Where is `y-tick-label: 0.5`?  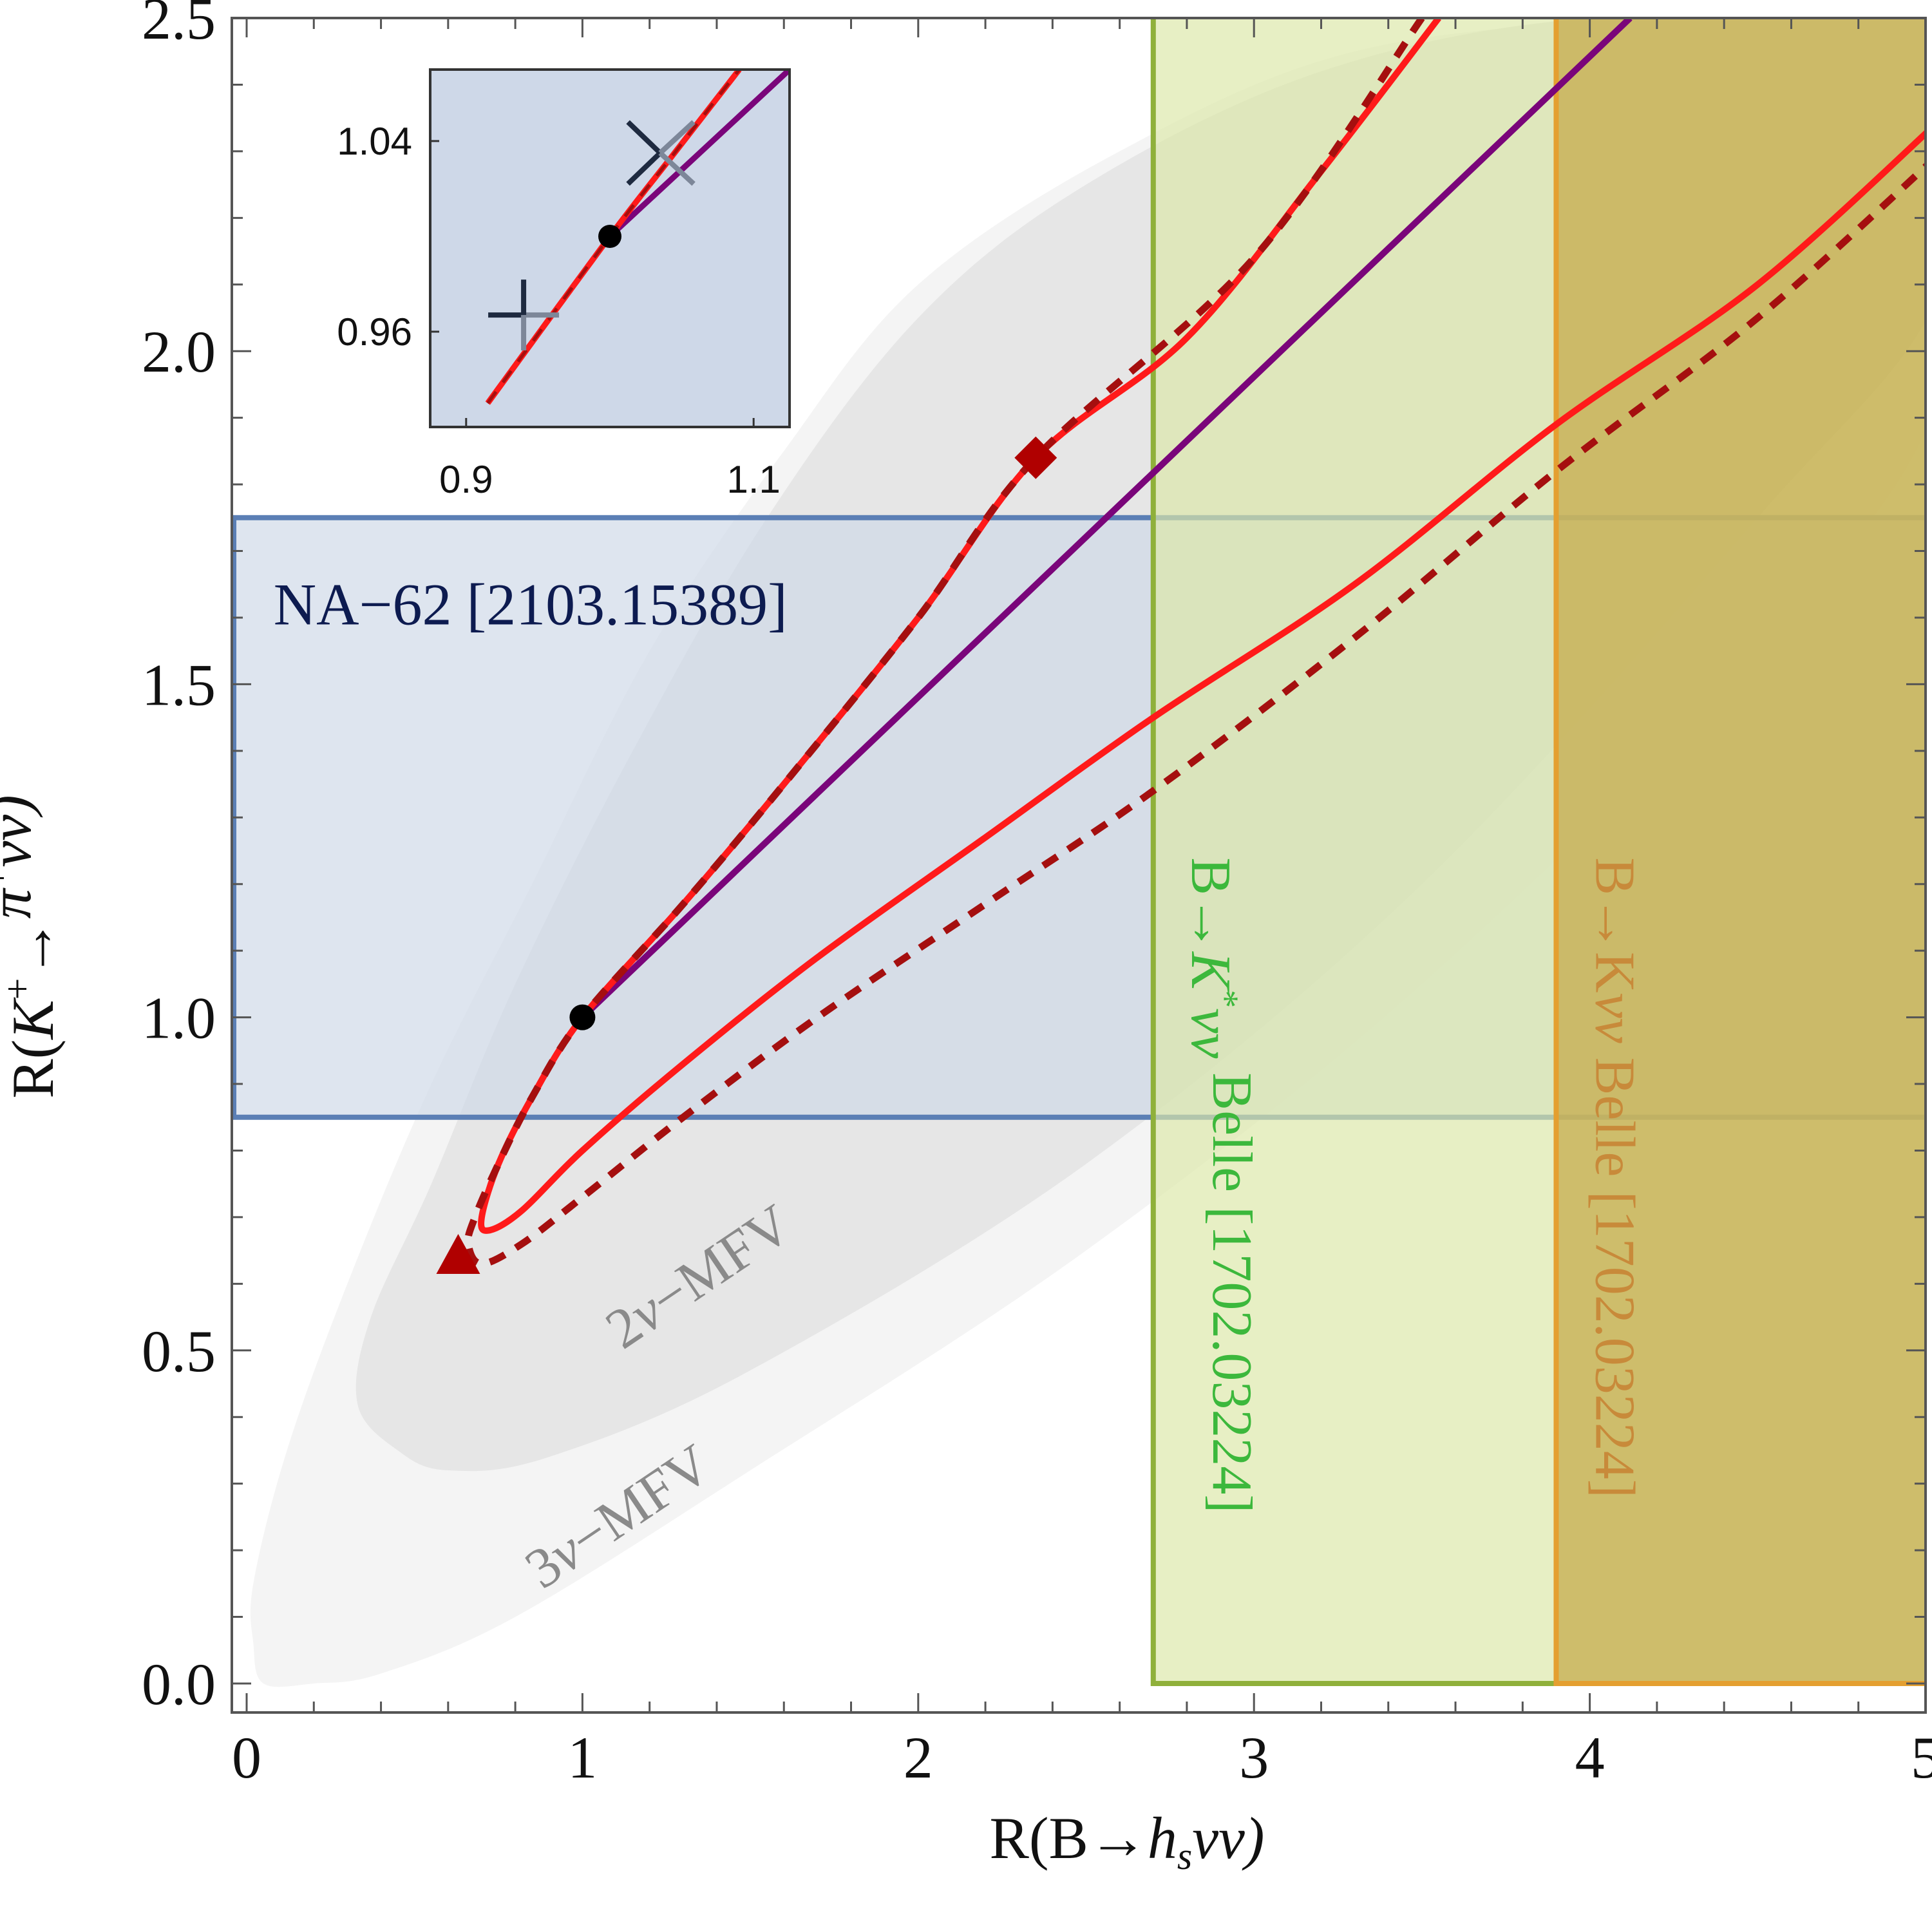 y-tick-label: 0.5 is located at coordinates (179, 1351).